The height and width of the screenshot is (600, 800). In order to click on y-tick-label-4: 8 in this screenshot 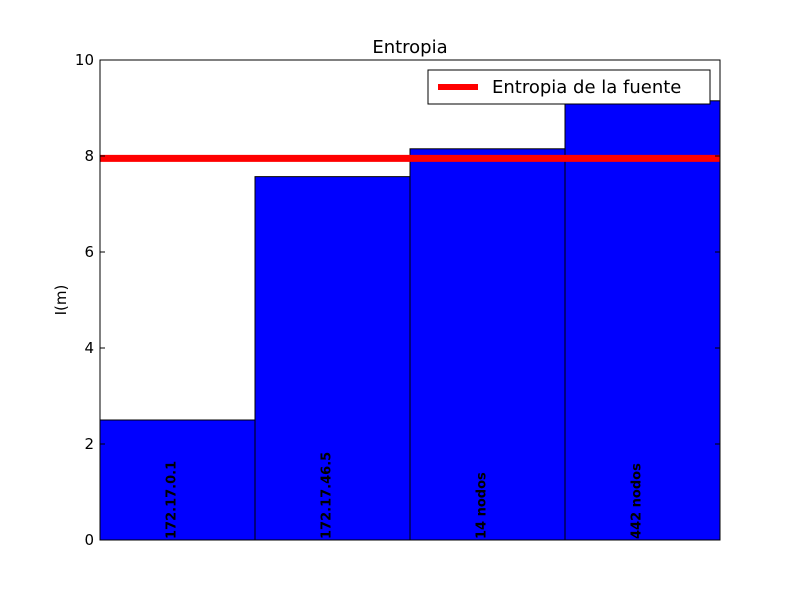, I will do `click(89, 156)`.